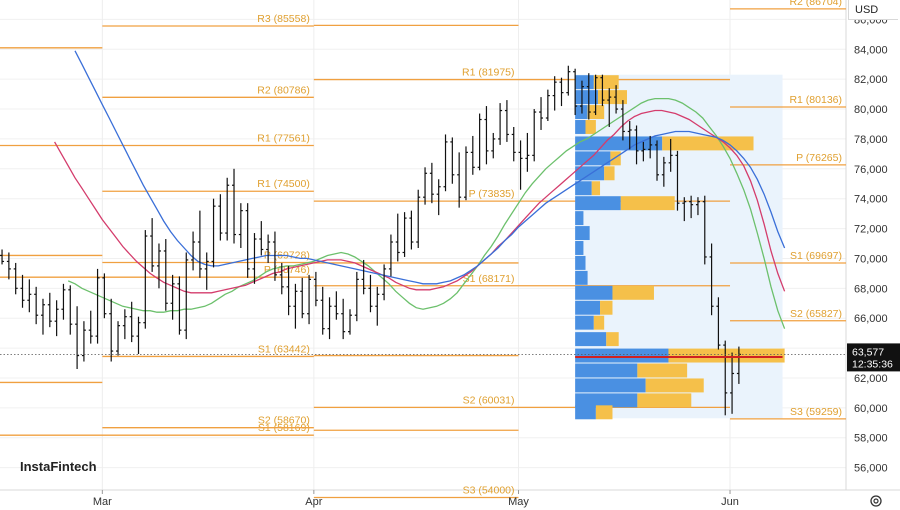  Describe the element at coordinates (58, 466) in the screenshot. I see `brand-logo: InstaFintech` at that location.